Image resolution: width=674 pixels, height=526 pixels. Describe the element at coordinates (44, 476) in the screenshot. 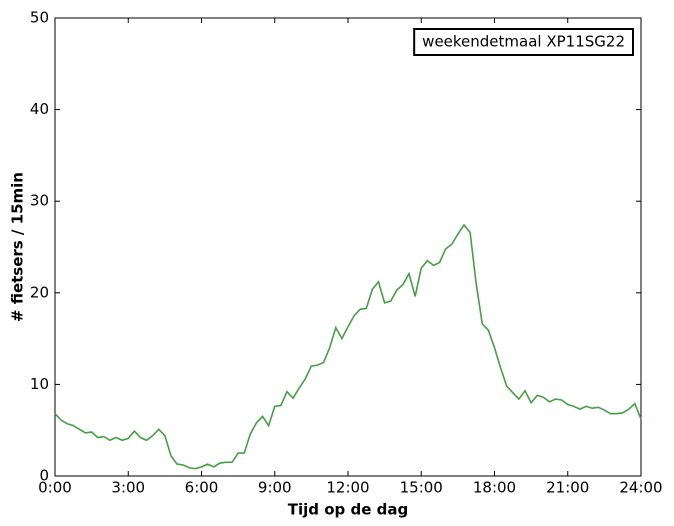

I see `y-tick-label: 0` at that location.